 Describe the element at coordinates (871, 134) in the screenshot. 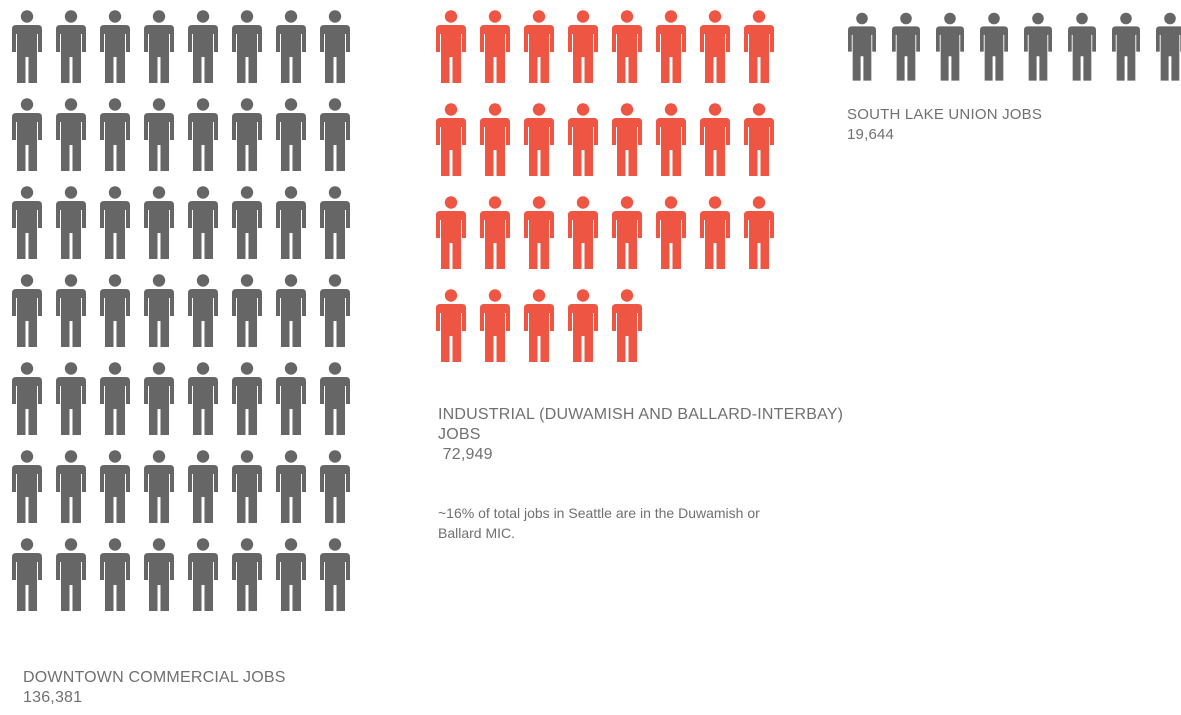

I see `slu-jobs-value: 19,644` at that location.